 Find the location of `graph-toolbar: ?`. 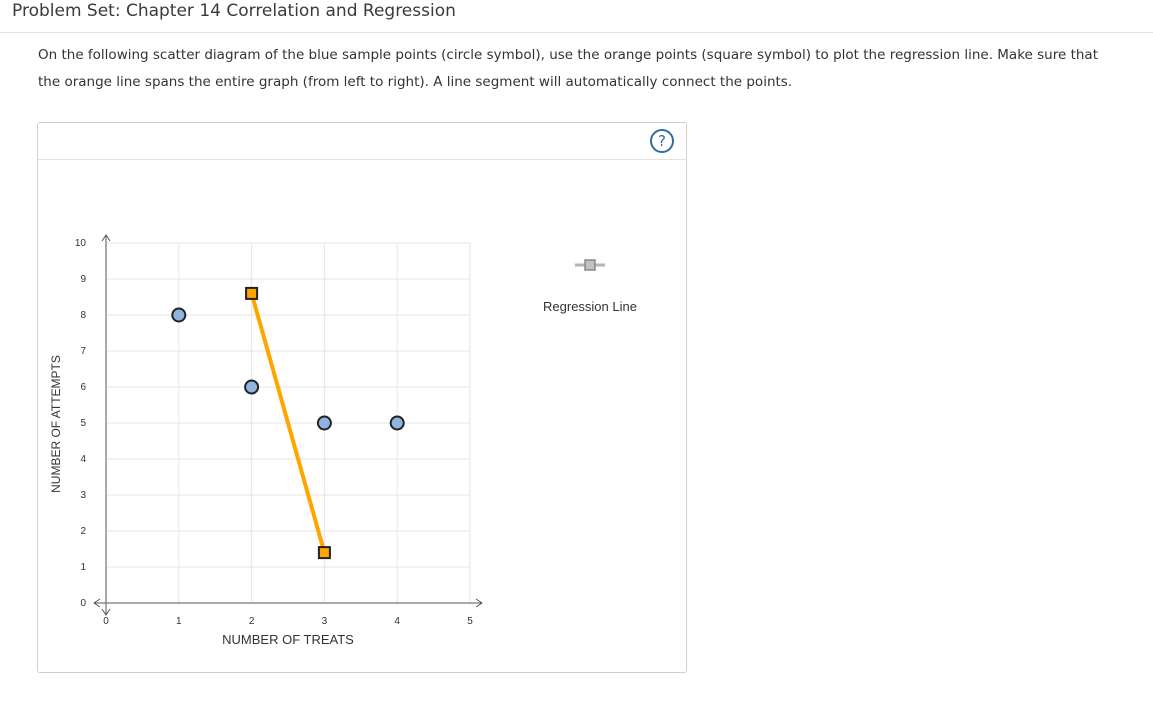

graph-toolbar: ? is located at coordinates (362, 141).